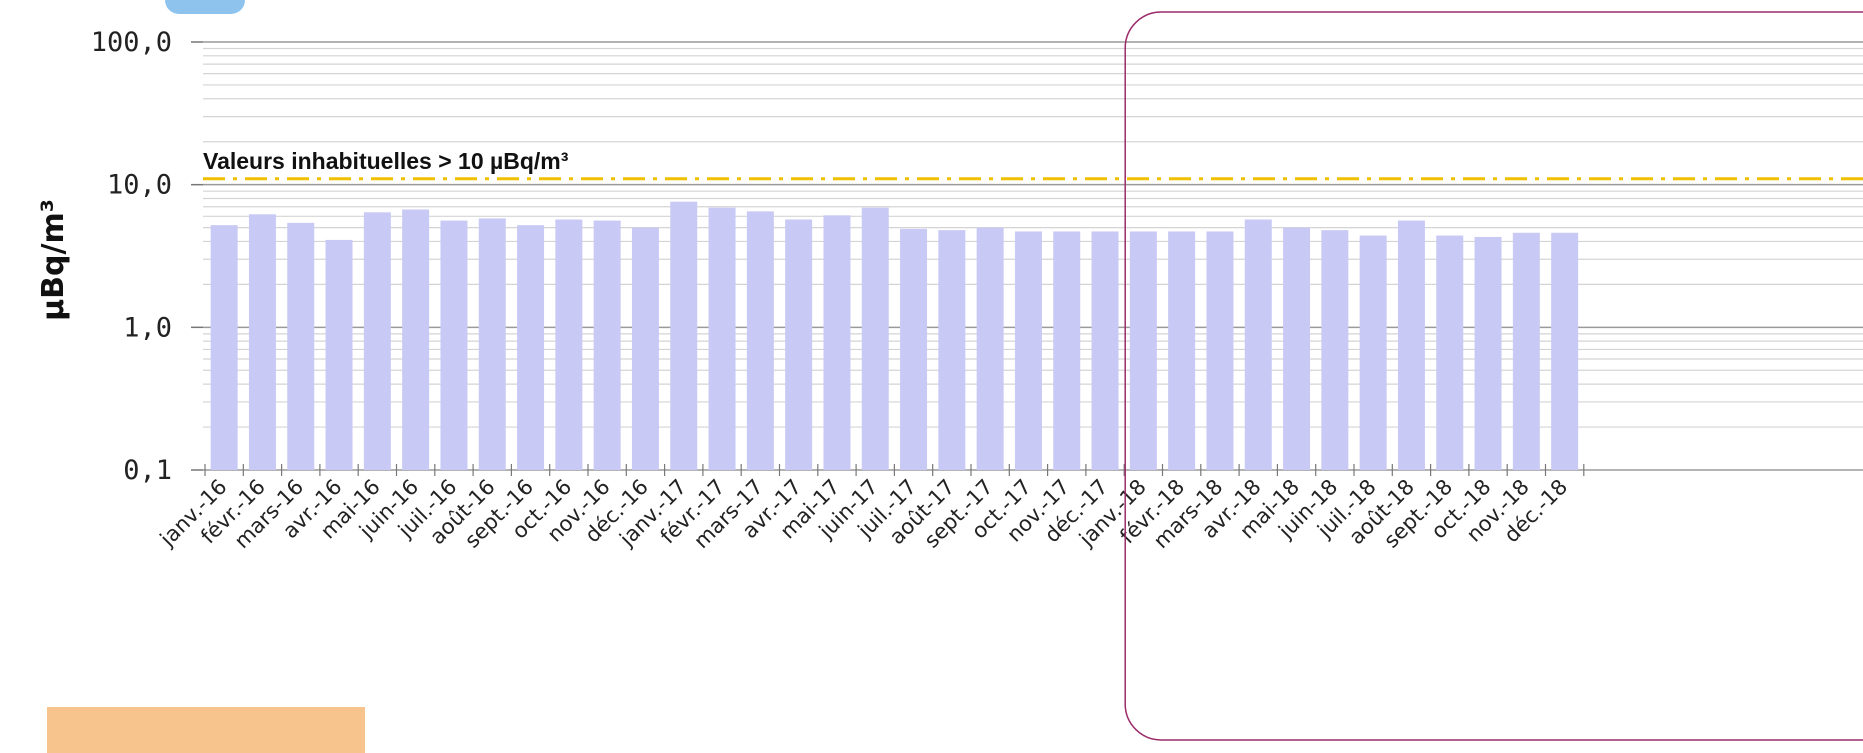 This screenshot has height=753, width=1863. Describe the element at coordinates (224, 347) in the screenshot. I see `bar-janv.-16` at that location.